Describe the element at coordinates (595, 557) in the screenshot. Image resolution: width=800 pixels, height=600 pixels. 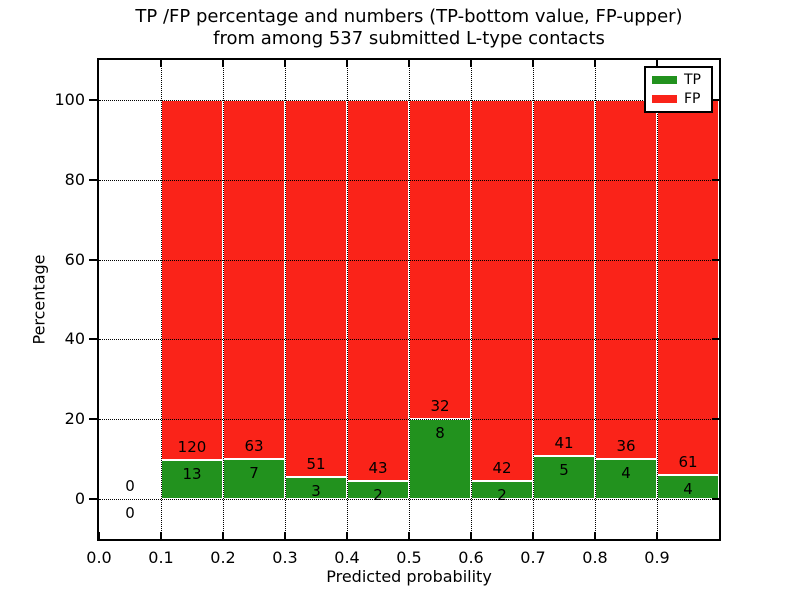
I see `x-tick-label: 0.8` at that location.